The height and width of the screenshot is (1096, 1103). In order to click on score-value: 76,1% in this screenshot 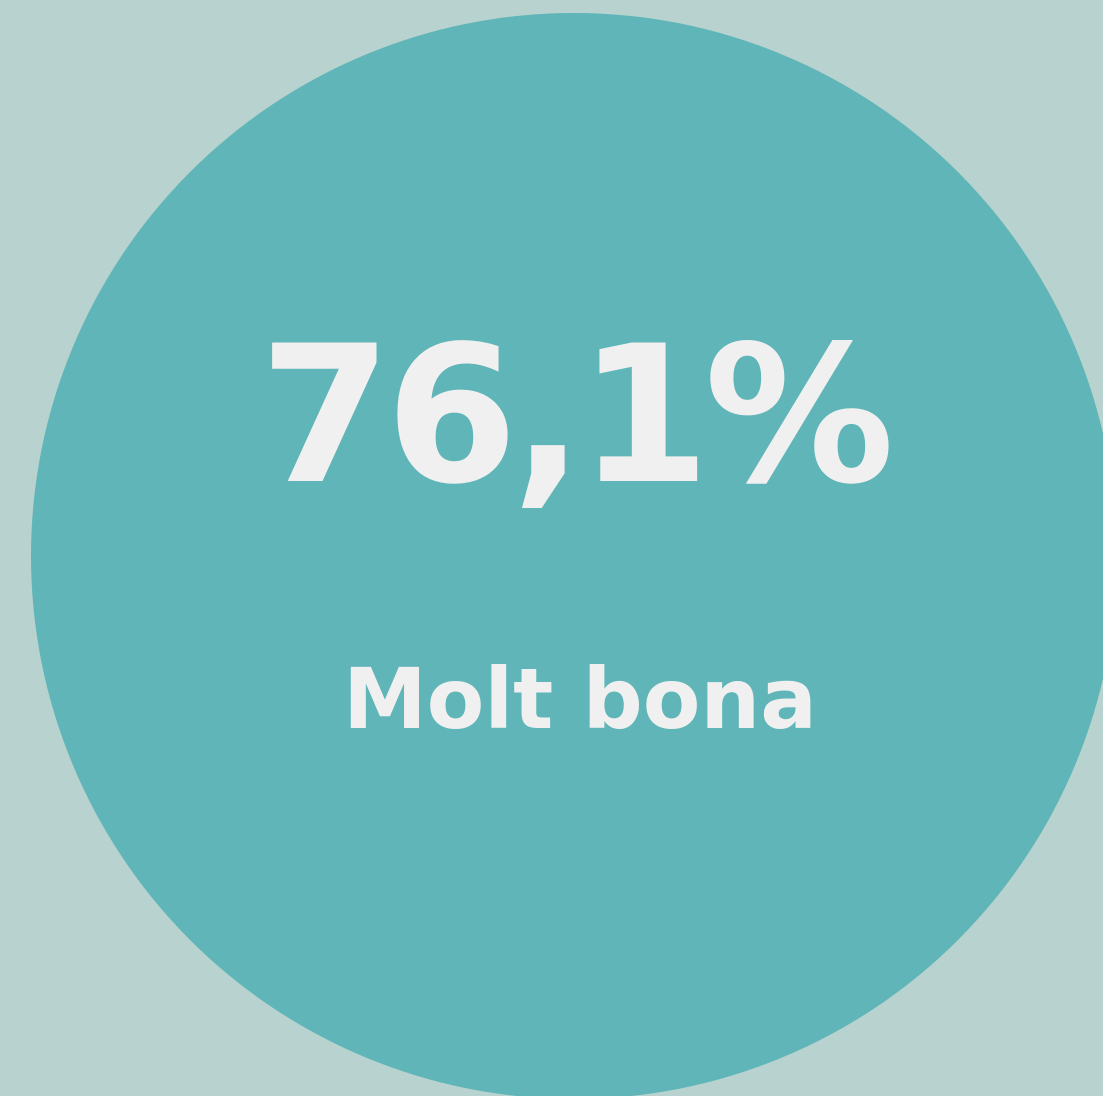, I will do `click(576, 415)`.